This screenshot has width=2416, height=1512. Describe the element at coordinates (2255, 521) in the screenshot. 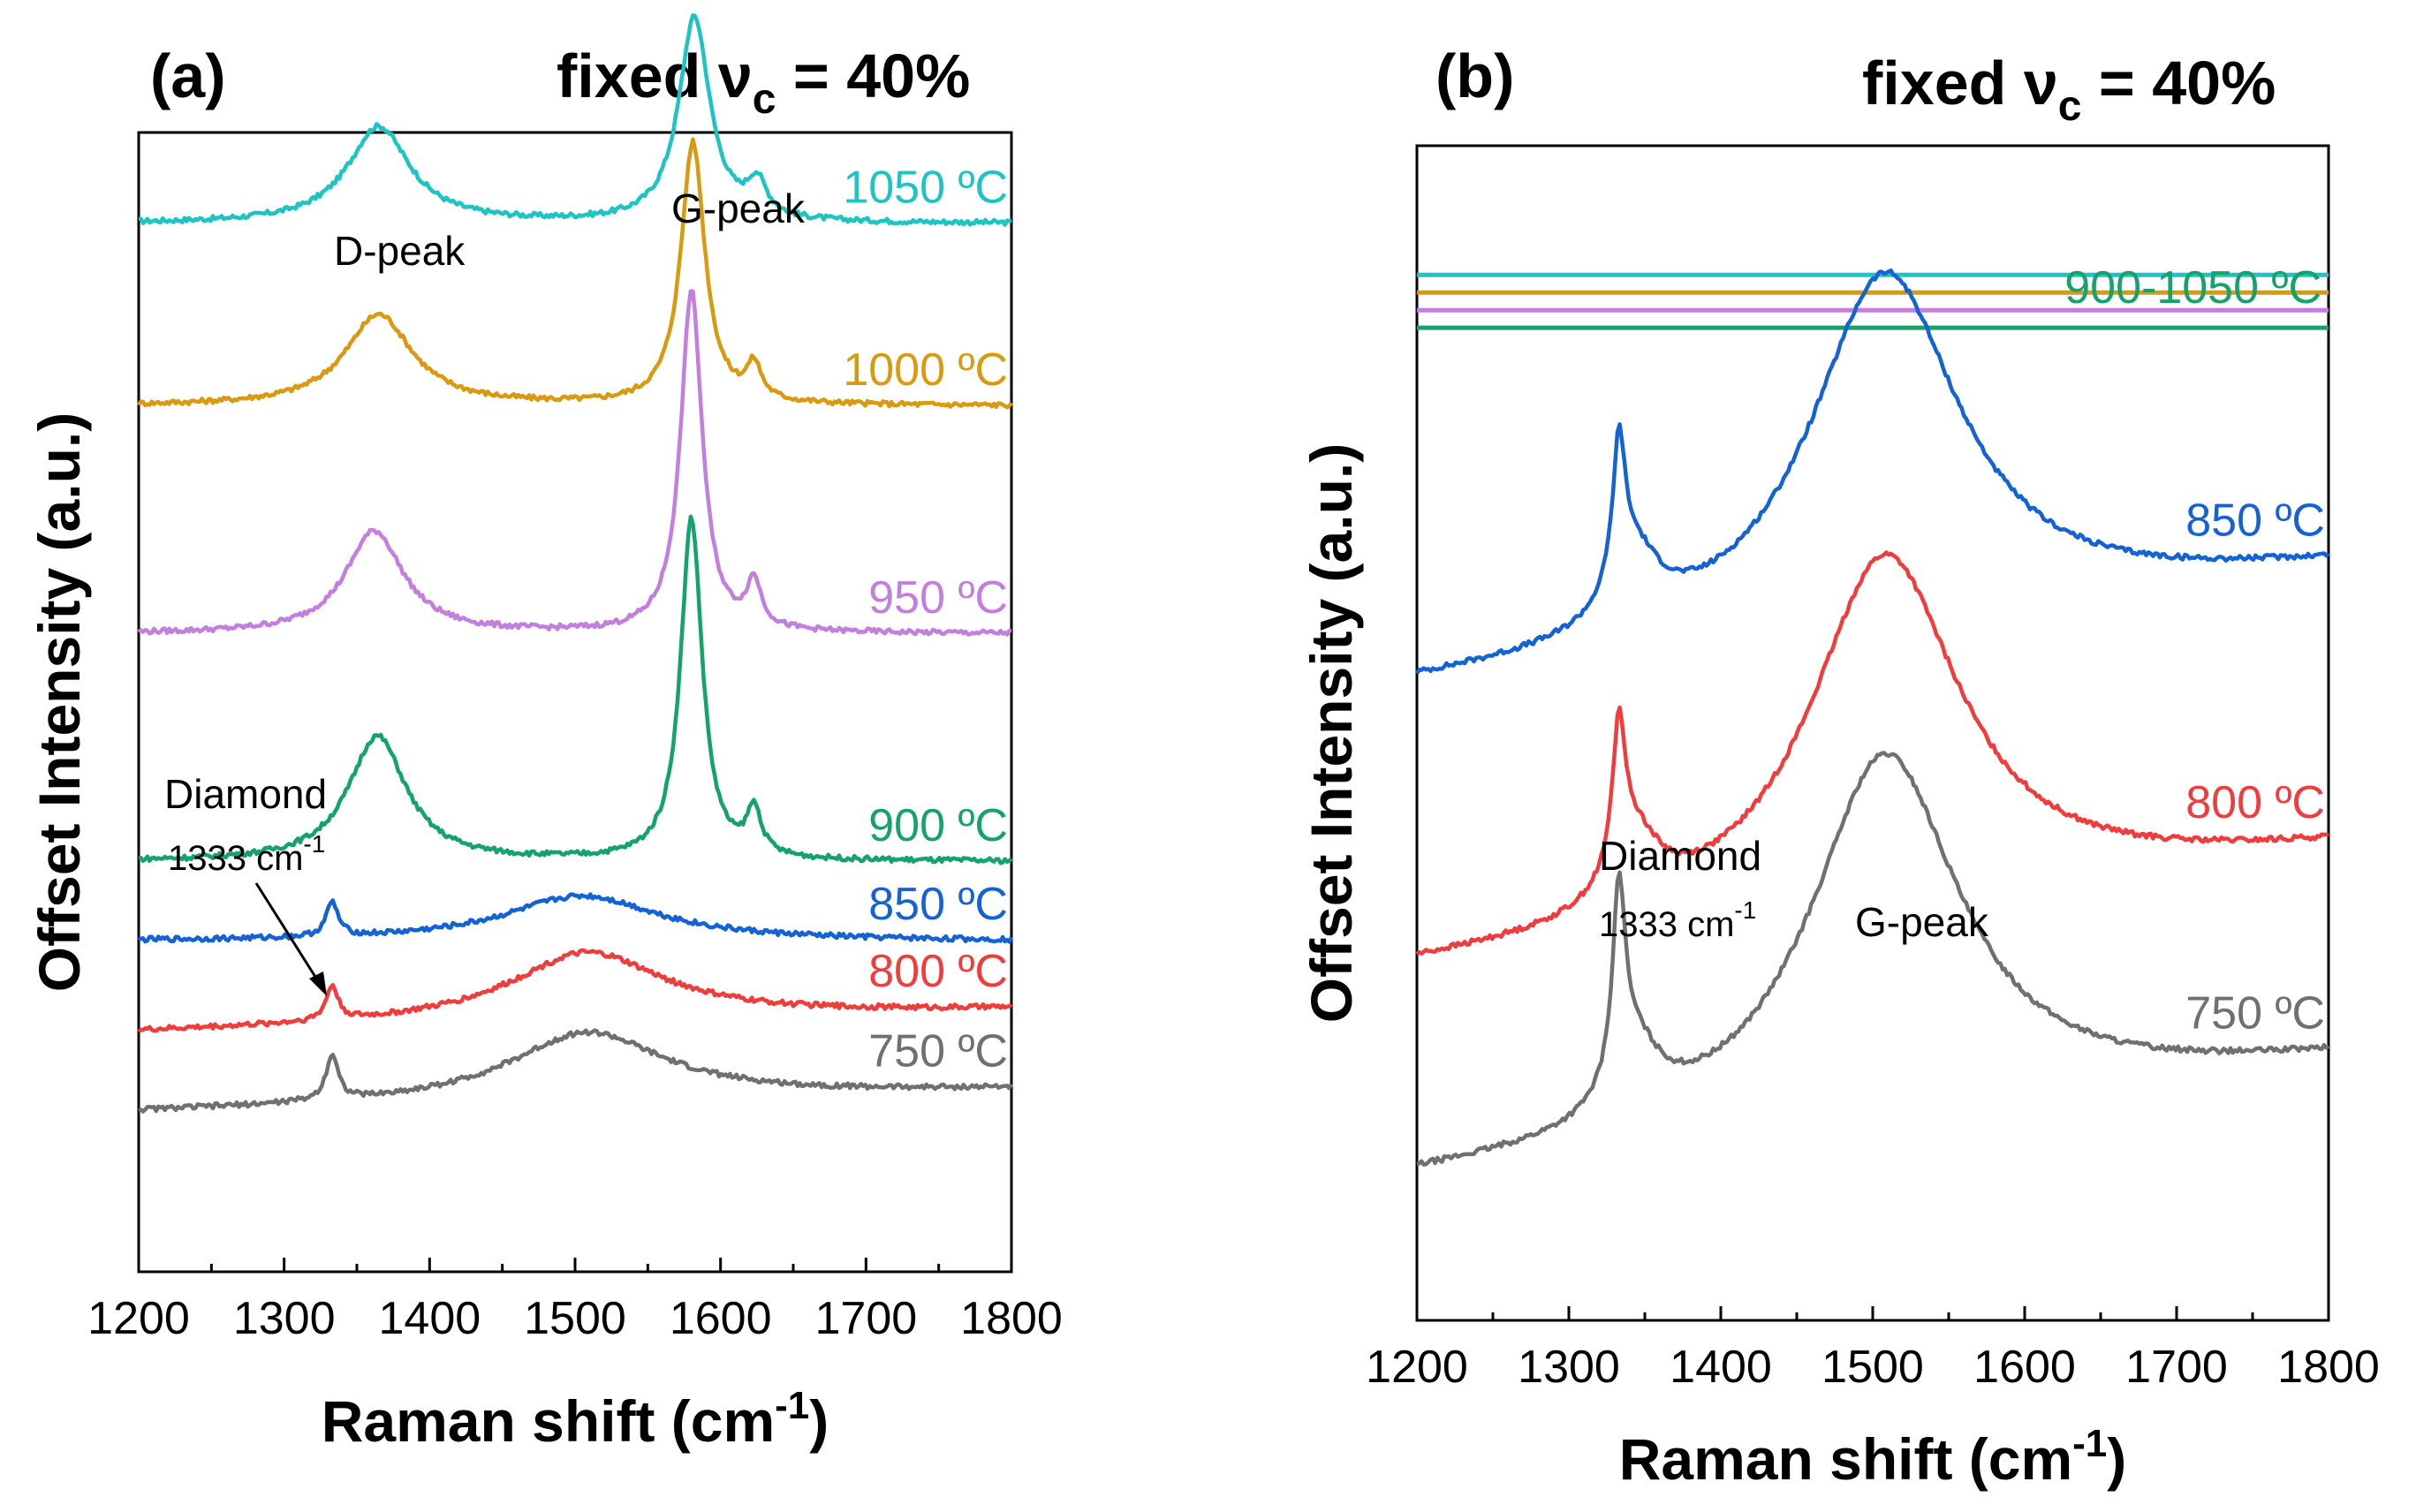

I see `panel-b-series-label-850-c: 850 ºC` at that location.